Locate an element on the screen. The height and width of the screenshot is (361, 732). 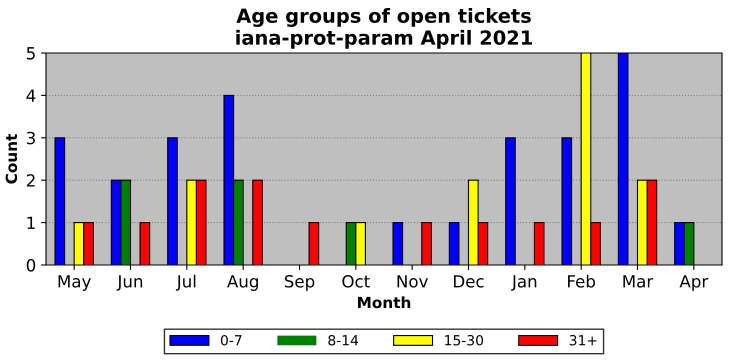
y-tick-label: 4 is located at coordinates (31, 96).